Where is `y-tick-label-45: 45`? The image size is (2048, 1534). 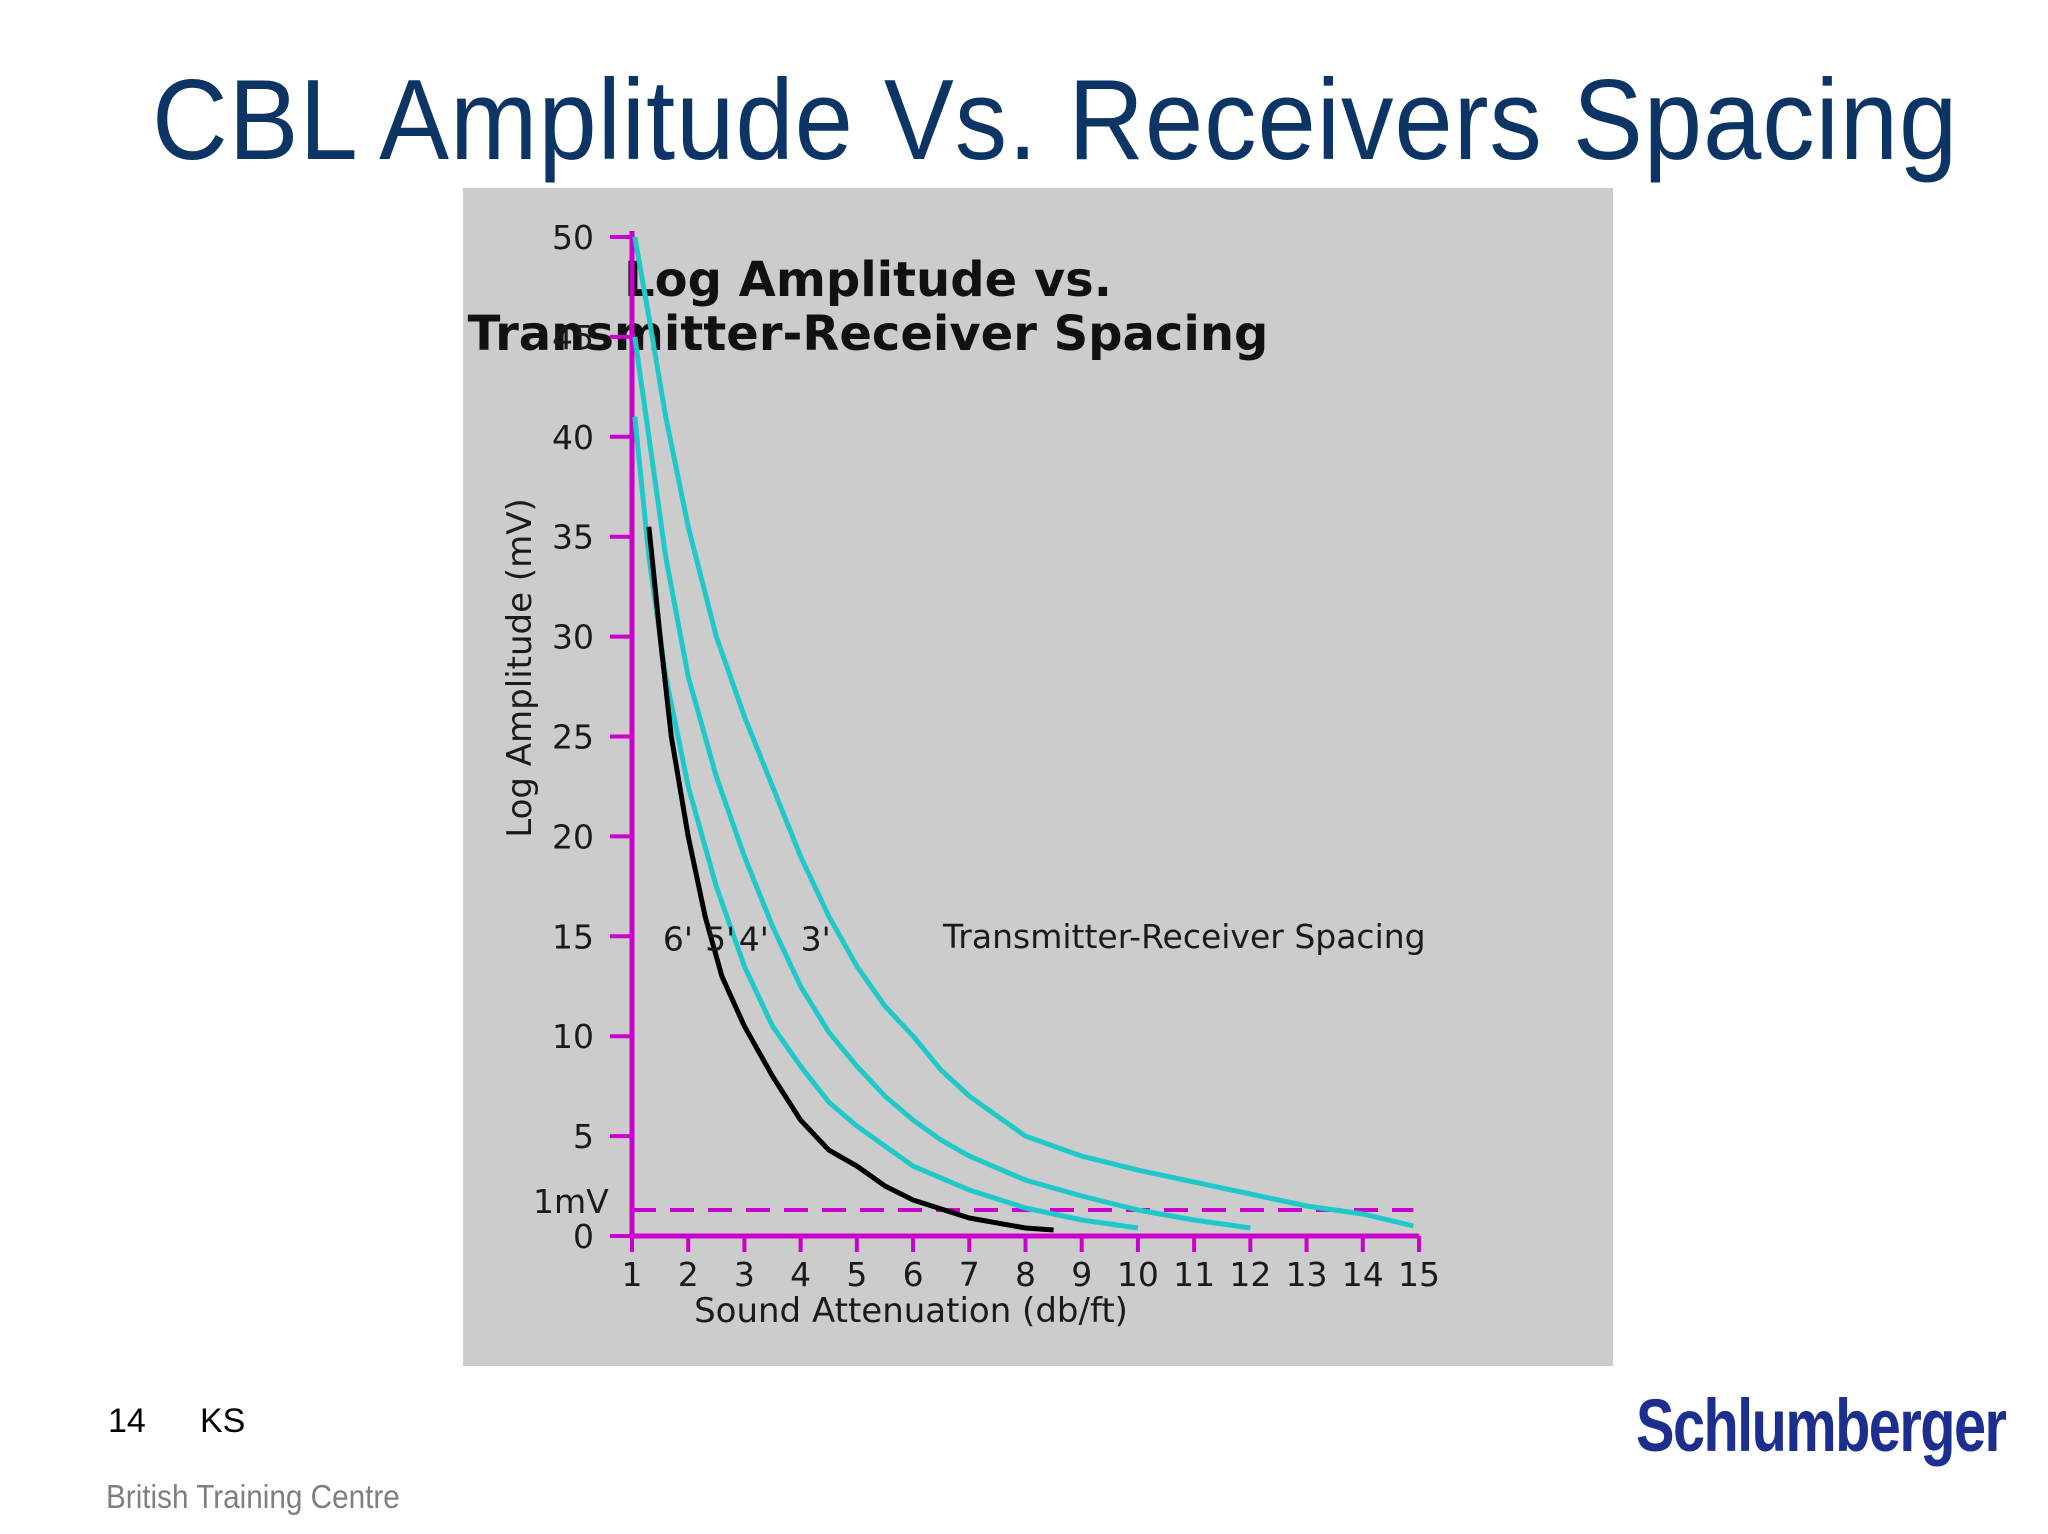 y-tick-label-45: 45 is located at coordinates (573, 337).